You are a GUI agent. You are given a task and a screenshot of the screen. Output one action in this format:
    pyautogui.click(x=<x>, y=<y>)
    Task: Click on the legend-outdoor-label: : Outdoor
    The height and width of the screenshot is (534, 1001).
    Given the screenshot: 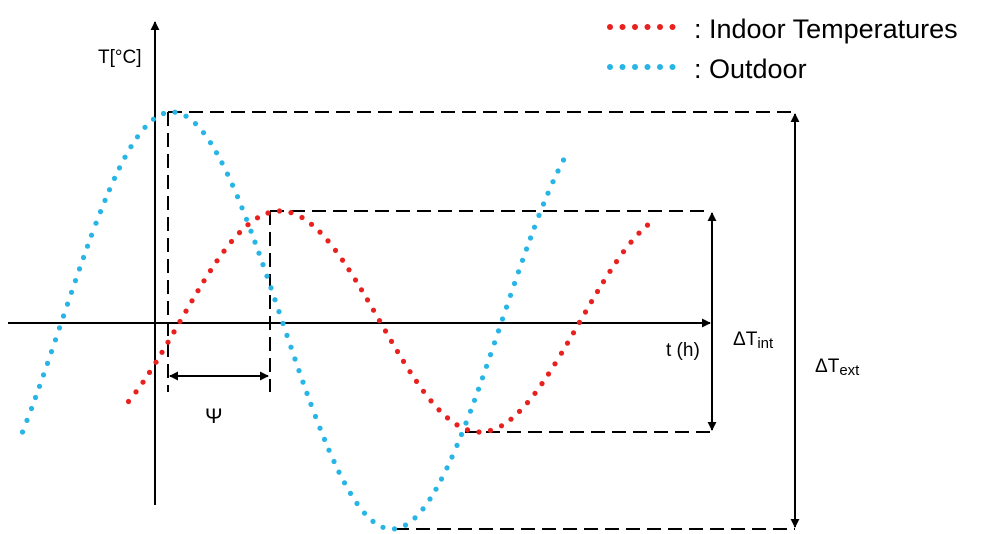 What is the action you would take?
    pyautogui.click(x=750, y=69)
    